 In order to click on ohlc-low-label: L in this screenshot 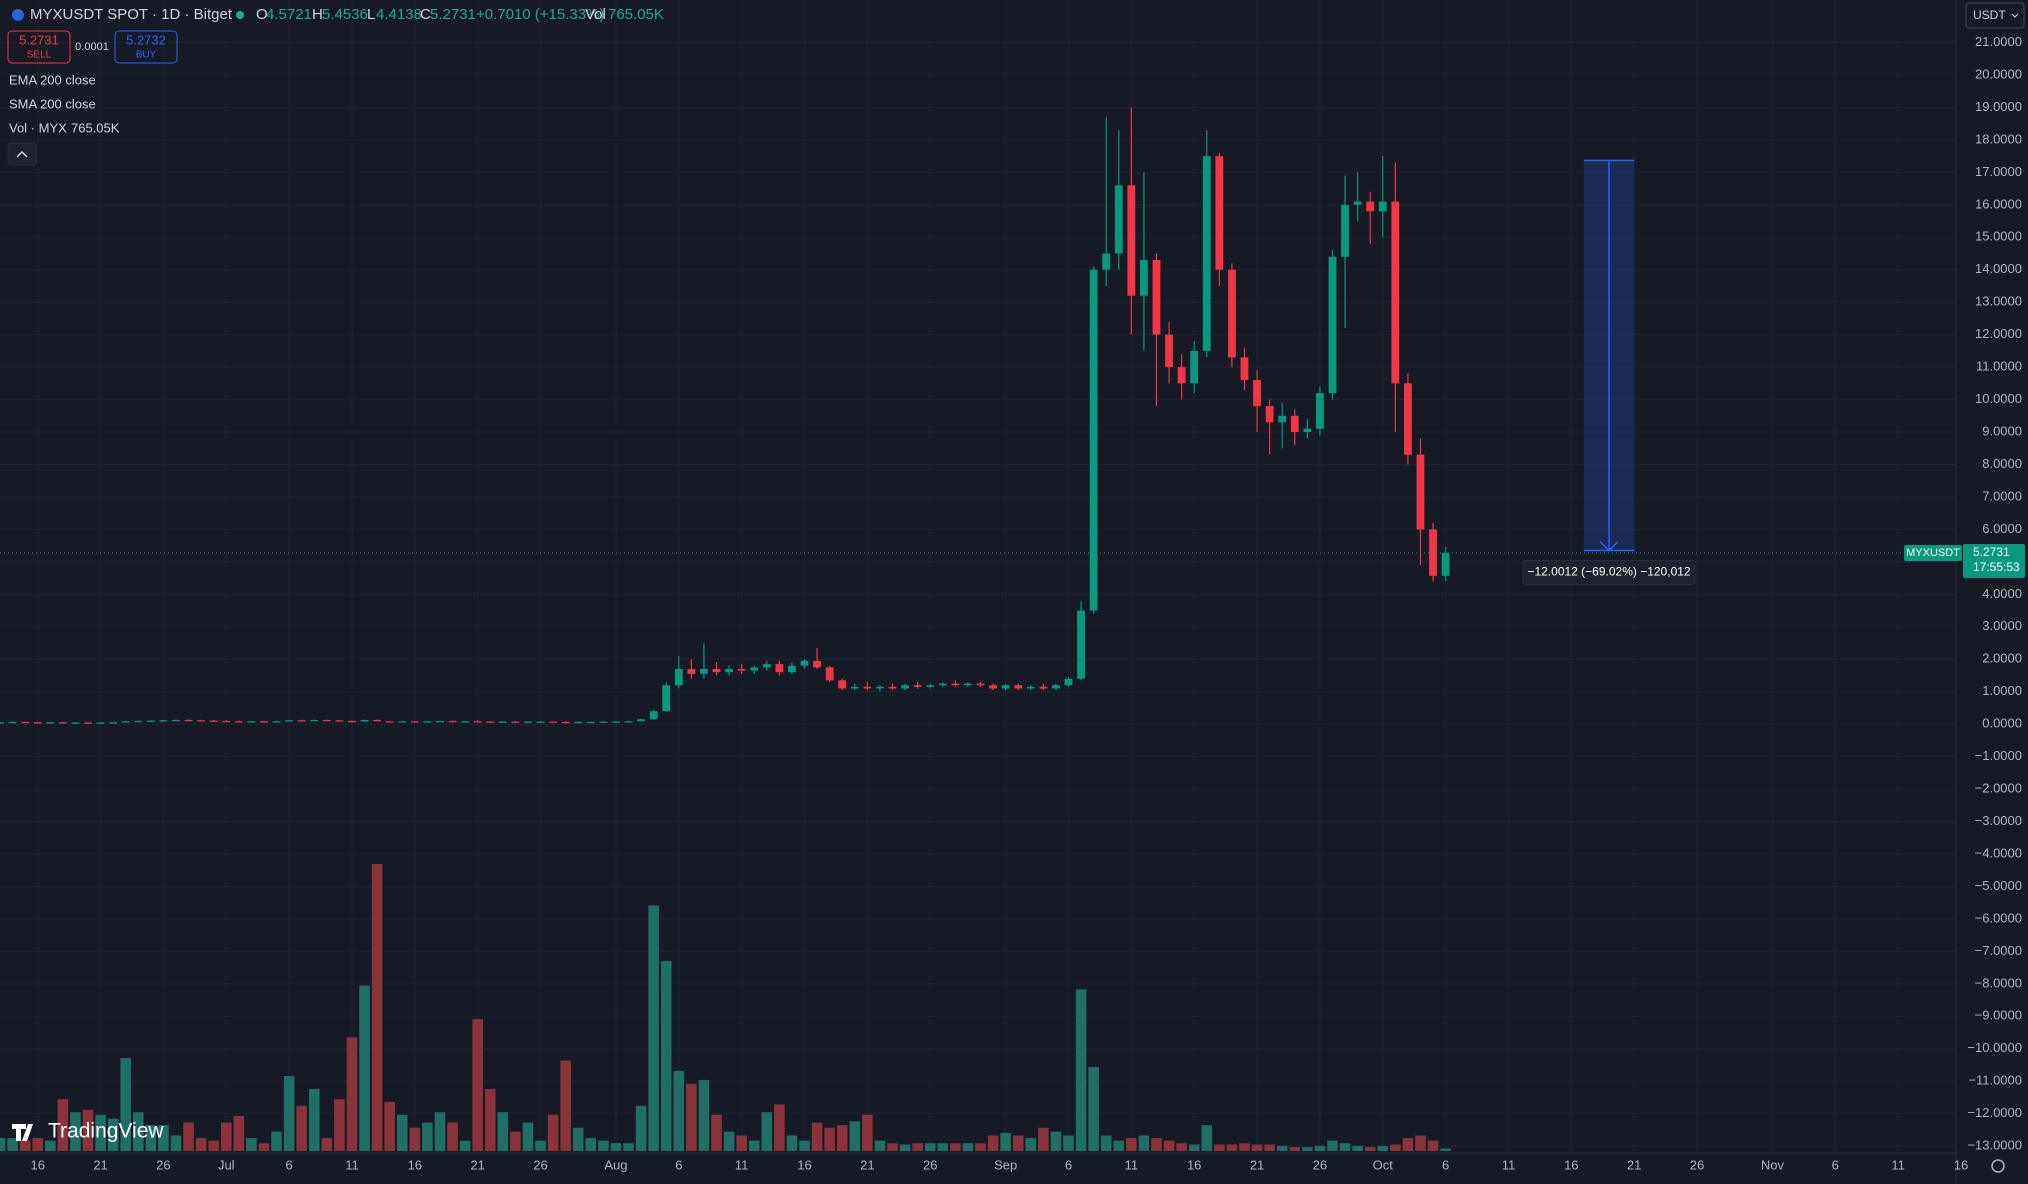, I will do `click(371, 14)`.